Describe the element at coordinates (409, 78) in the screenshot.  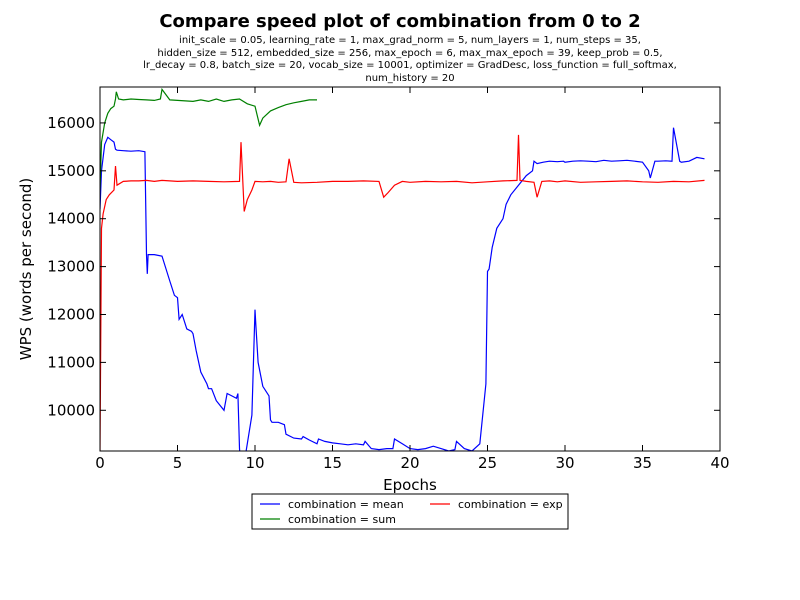
I see `chart-subtitle-line-4: num_history = 20` at that location.